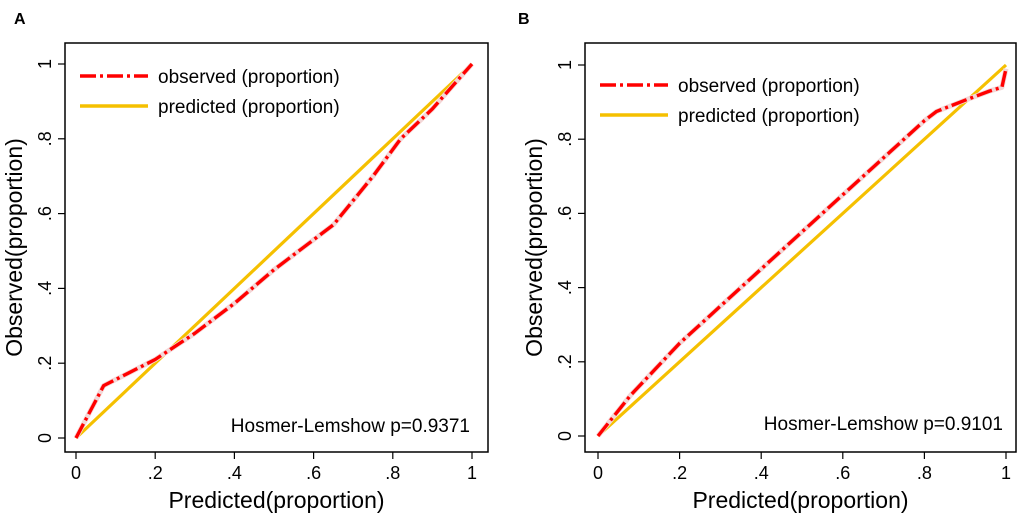 The image size is (1021, 517). What do you see at coordinates (524, 19) in the screenshot?
I see `panel-label: B` at bounding box center [524, 19].